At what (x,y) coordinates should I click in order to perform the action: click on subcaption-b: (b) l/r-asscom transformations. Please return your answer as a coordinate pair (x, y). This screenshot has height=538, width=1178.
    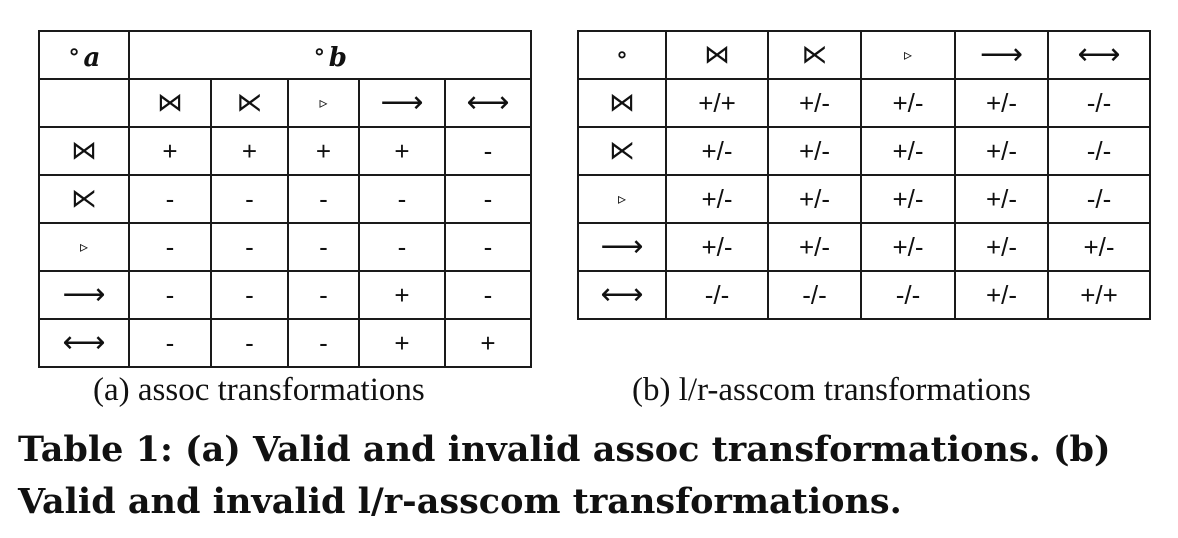
    Looking at the image, I should click on (831, 390).